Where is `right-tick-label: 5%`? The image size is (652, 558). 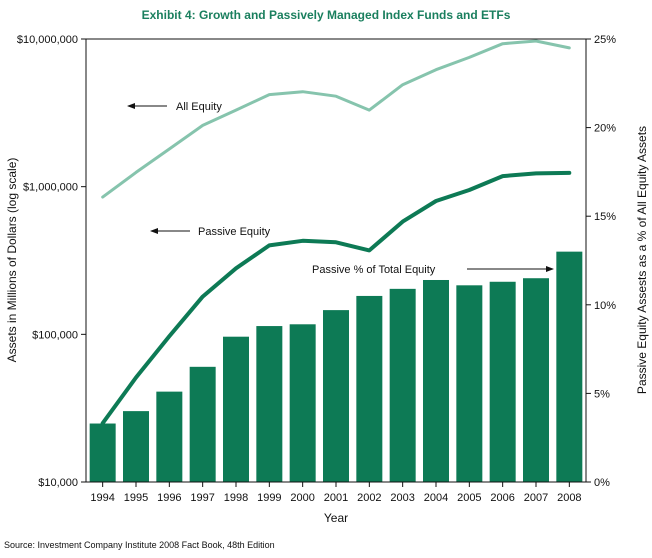
right-tick-label: 5% is located at coordinates (602, 394).